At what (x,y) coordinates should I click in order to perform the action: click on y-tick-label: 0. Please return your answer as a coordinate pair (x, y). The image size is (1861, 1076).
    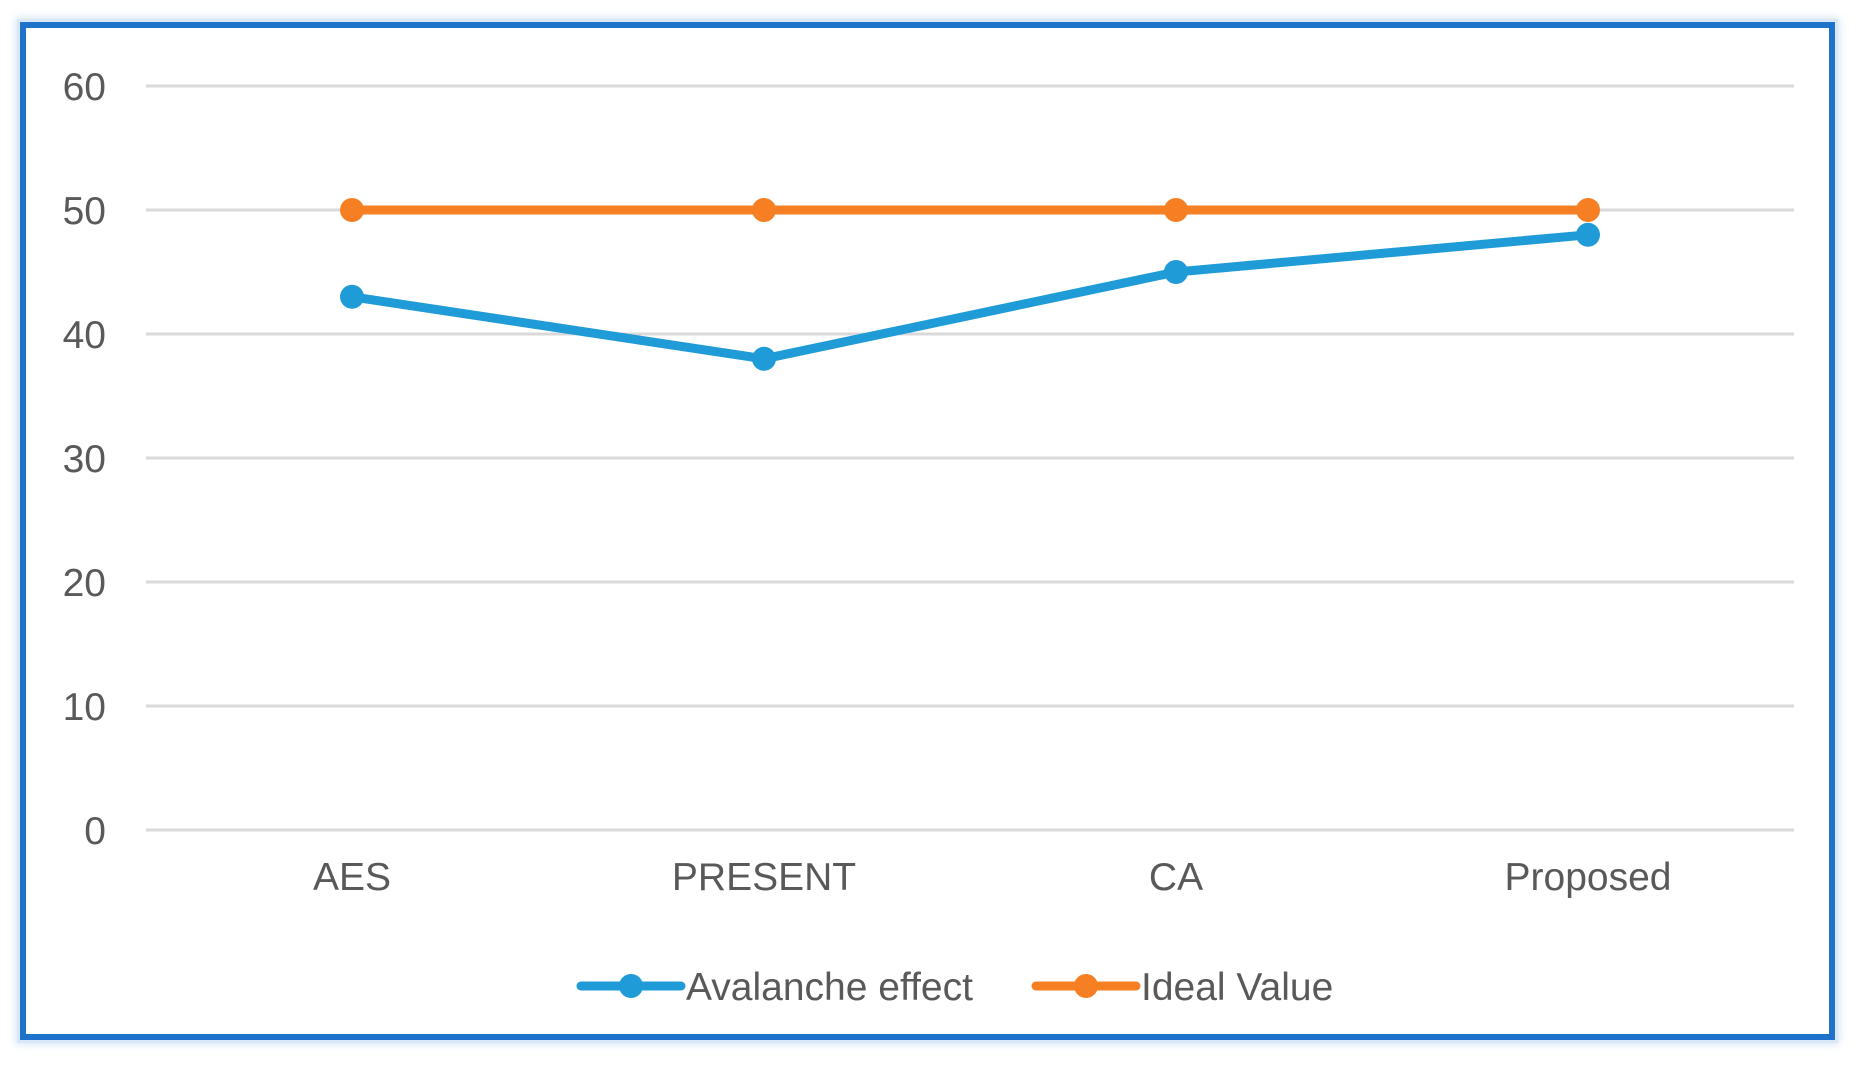
    Looking at the image, I should click on (95, 831).